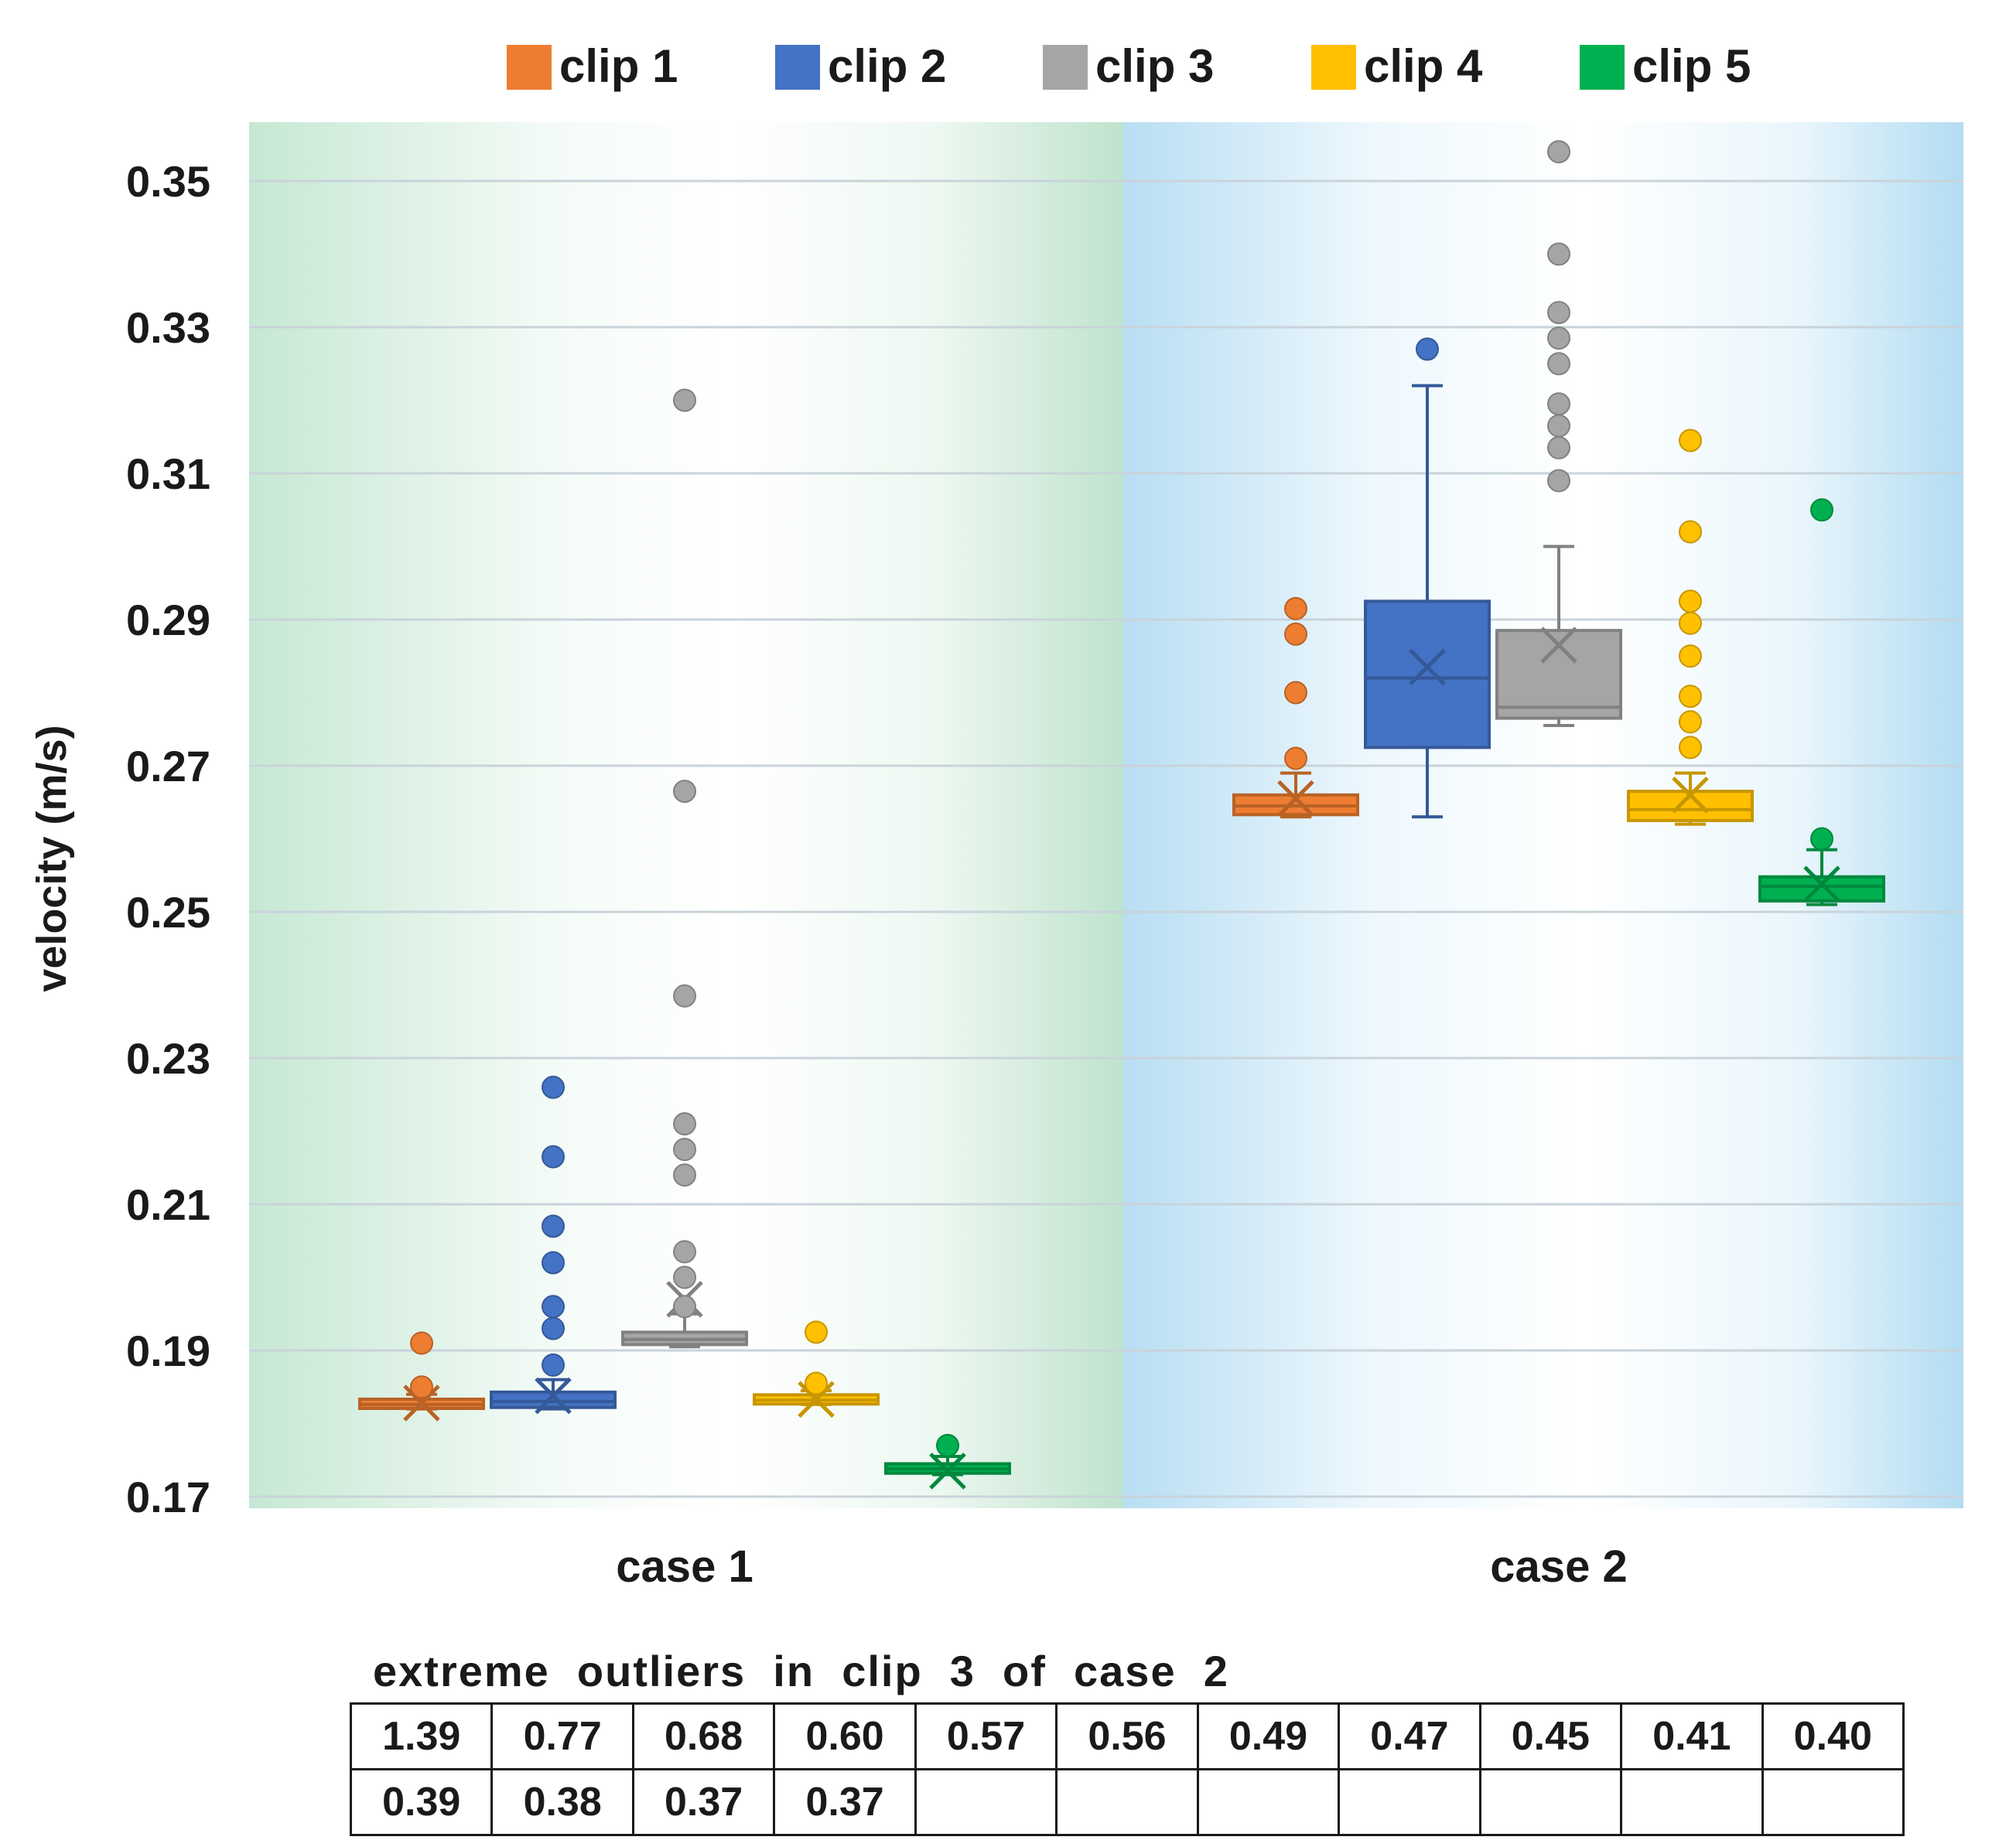  I want to click on y-tick-label: 0.31, so click(168, 473).